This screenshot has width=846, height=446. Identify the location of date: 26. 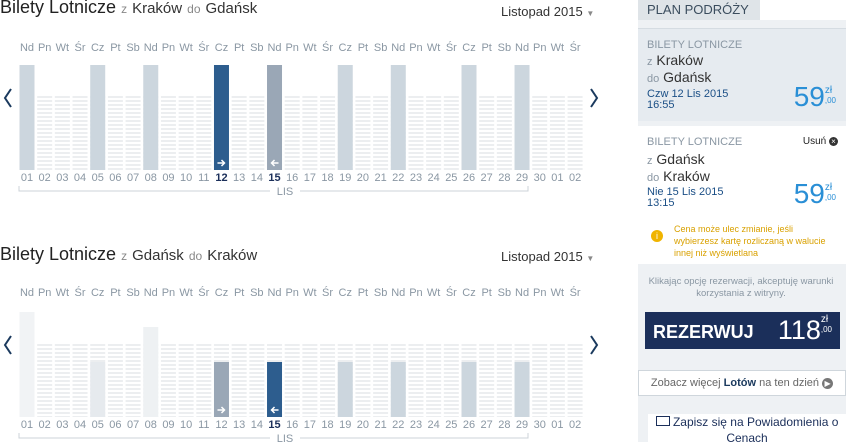
(469, 178).